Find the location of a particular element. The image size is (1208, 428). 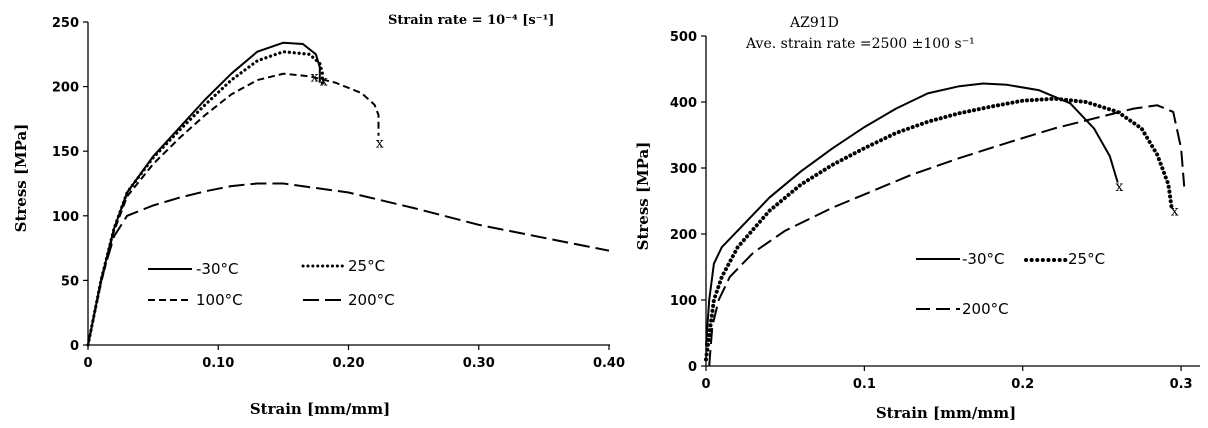

right-x-tick-label: 0 is located at coordinates (705, 384).